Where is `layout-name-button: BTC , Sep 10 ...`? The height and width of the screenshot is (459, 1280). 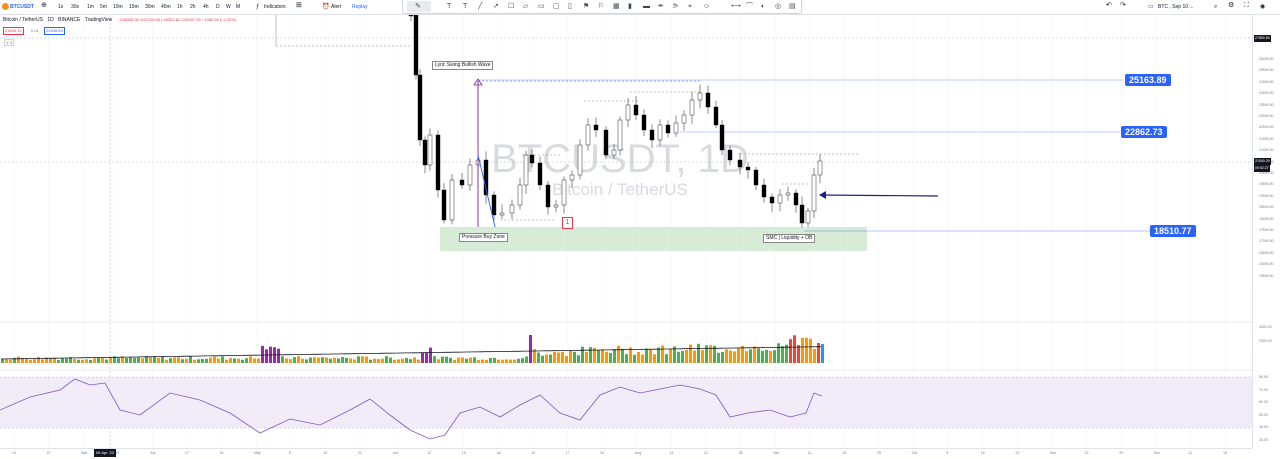
layout-name-button: BTC , Sep 10 ... is located at coordinates (1176, 7).